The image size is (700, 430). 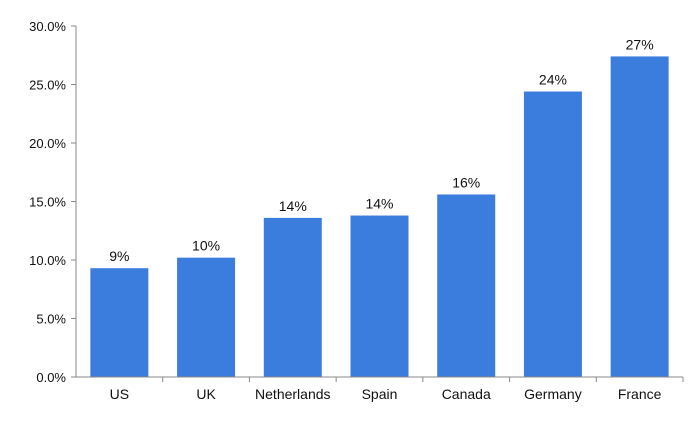 What do you see at coordinates (466, 394) in the screenshot?
I see `x-tick-label: Canada` at bounding box center [466, 394].